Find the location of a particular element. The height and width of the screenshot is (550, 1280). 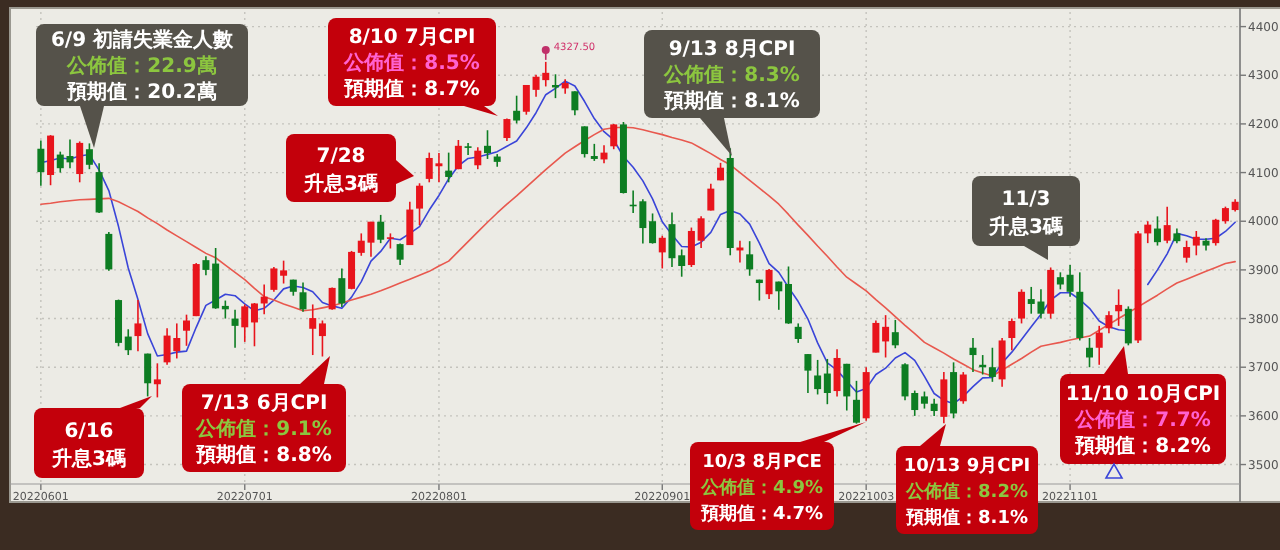

annotation: 10/13 9月CPI is located at coordinates (967, 466).